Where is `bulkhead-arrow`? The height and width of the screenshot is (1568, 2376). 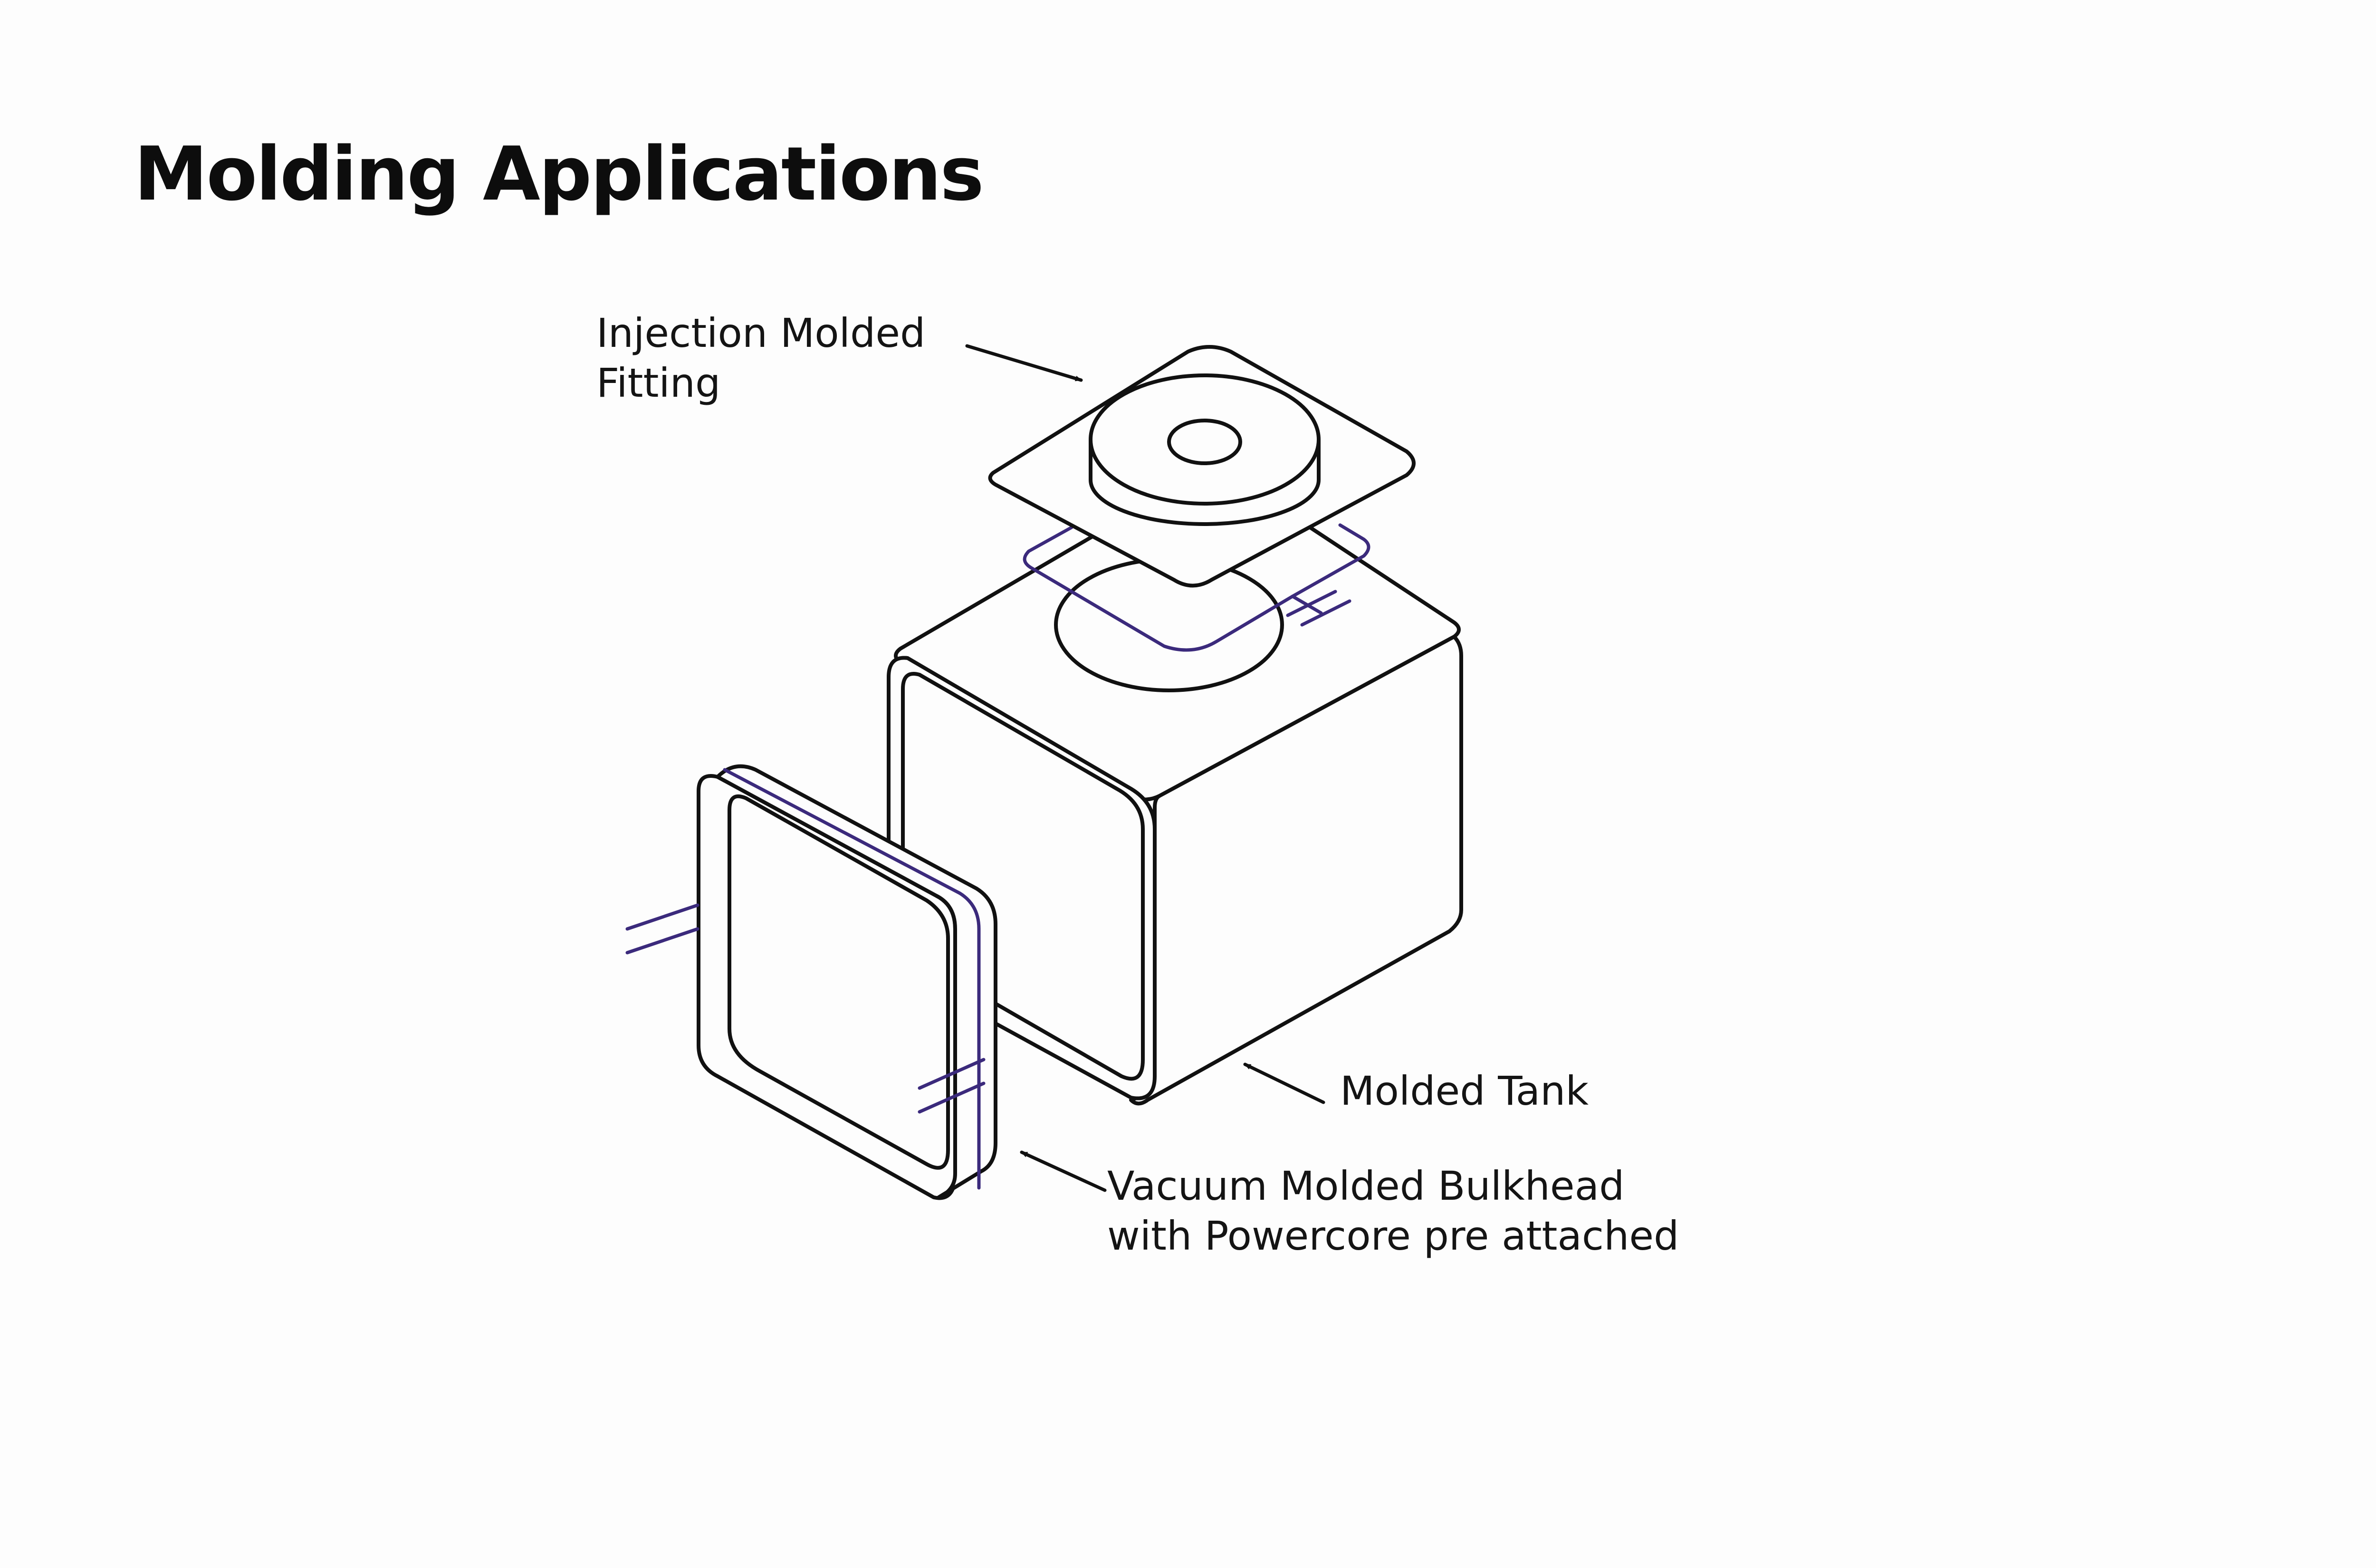 bulkhead-arrow is located at coordinates (1063, 1171).